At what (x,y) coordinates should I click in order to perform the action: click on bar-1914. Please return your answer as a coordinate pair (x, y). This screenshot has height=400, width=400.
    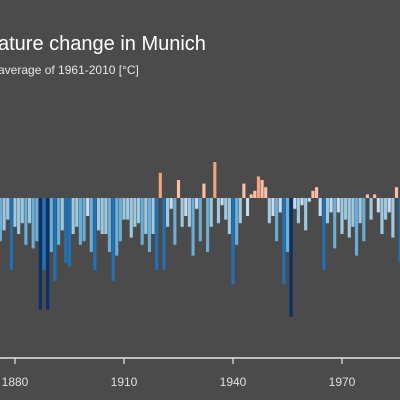
    Looking at the image, I should click on (138, 211).